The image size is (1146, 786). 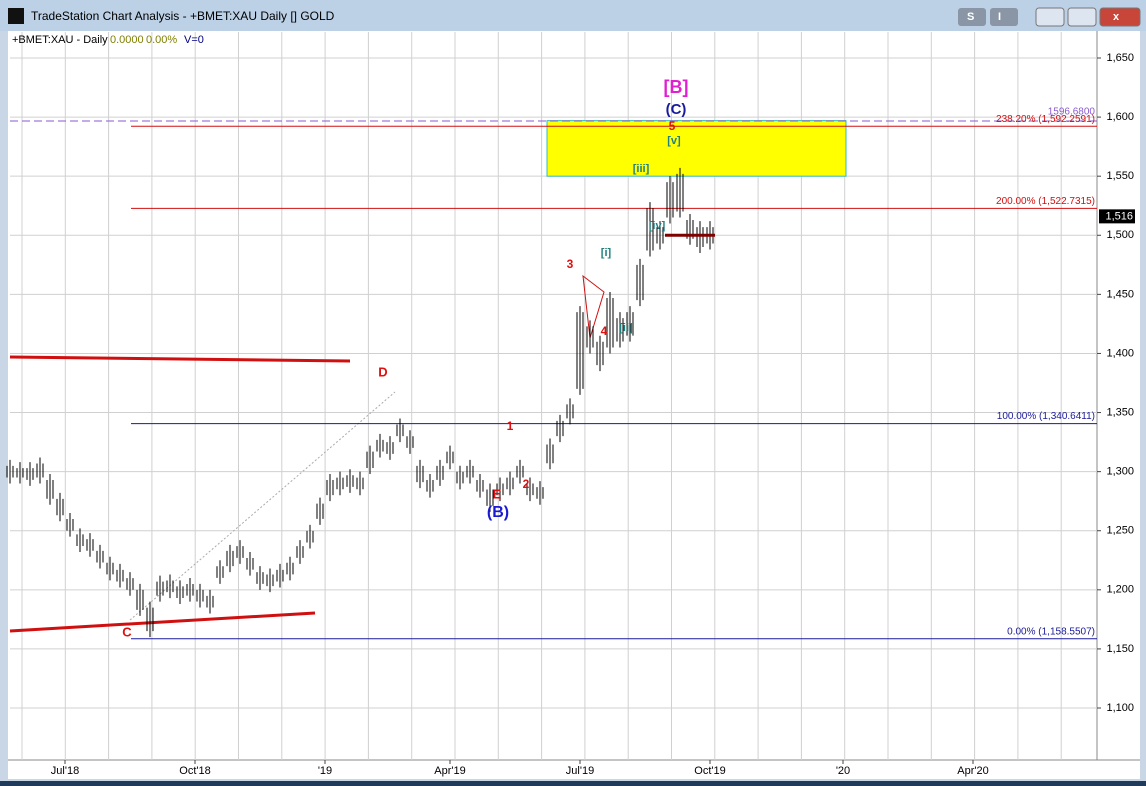 I want to click on last-price-label: 1,516, so click(x=1119, y=216).